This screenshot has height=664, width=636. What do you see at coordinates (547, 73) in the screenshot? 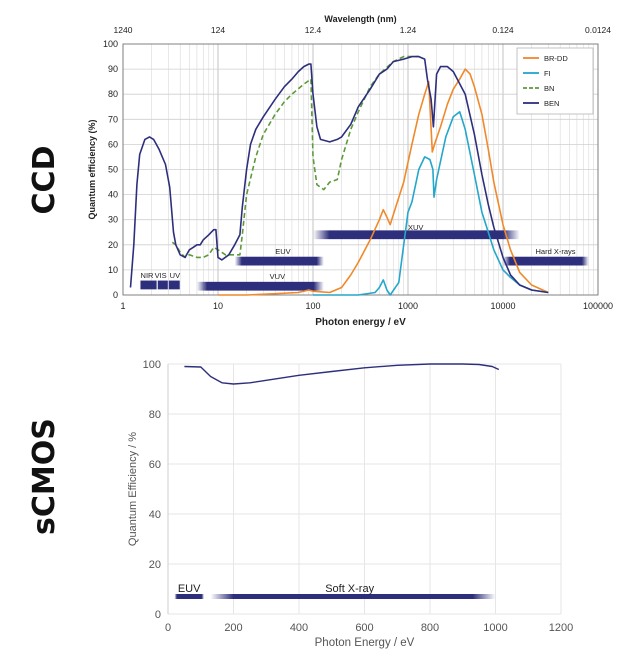
I see `ccd-legend-label: FI` at bounding box center [547, 73].